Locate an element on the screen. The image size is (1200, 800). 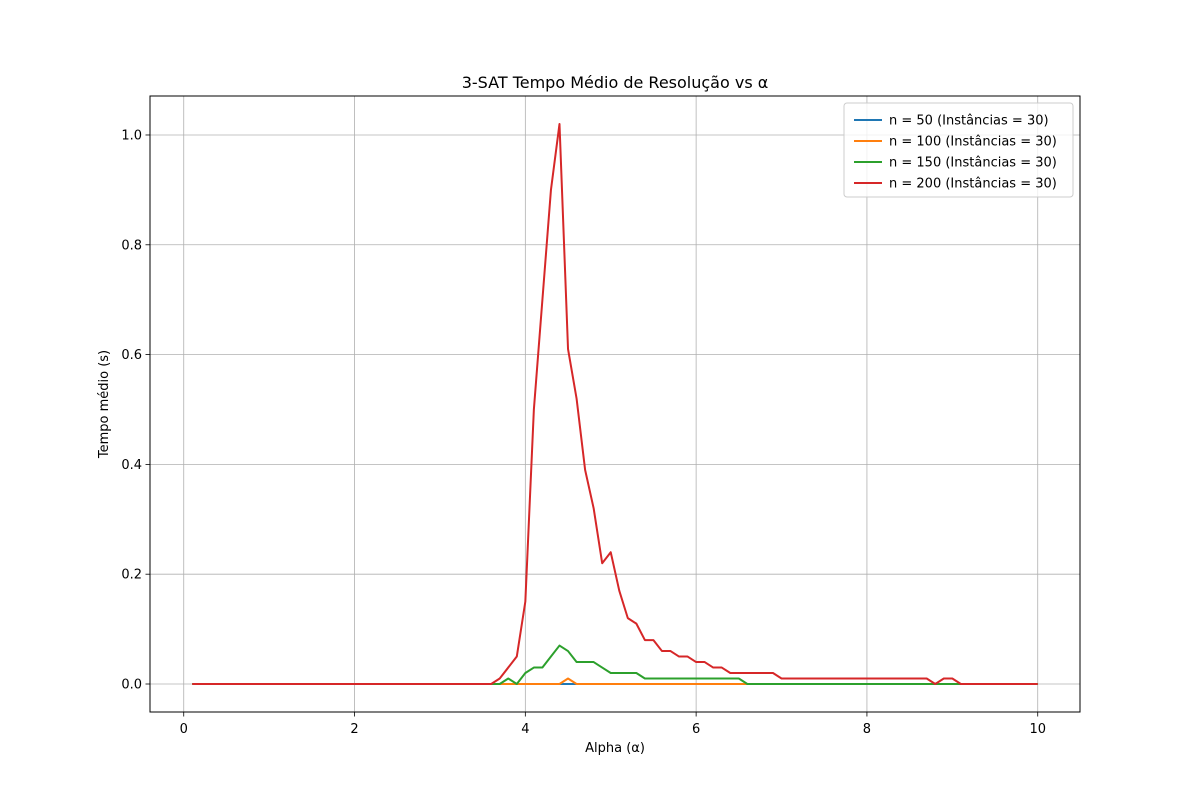
y-axis-label: Tempo médio (s) is located at coordinates (104, 404).